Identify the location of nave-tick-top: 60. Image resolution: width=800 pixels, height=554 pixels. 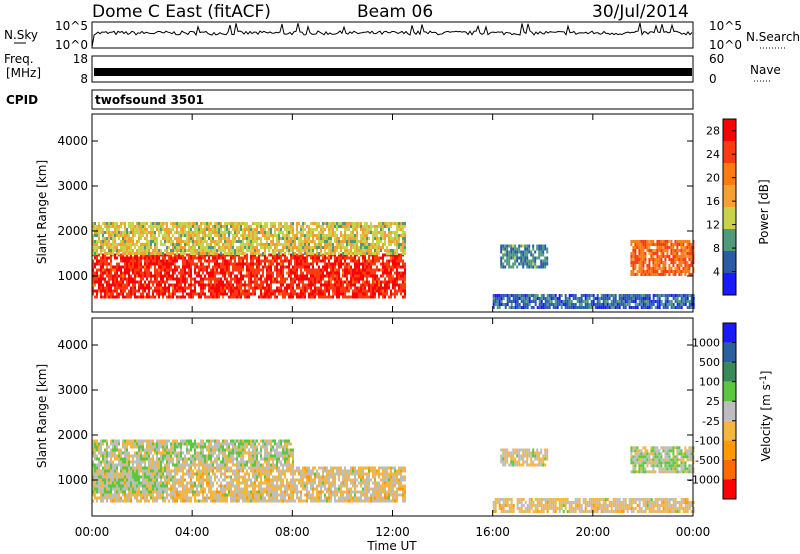
(716, 59).